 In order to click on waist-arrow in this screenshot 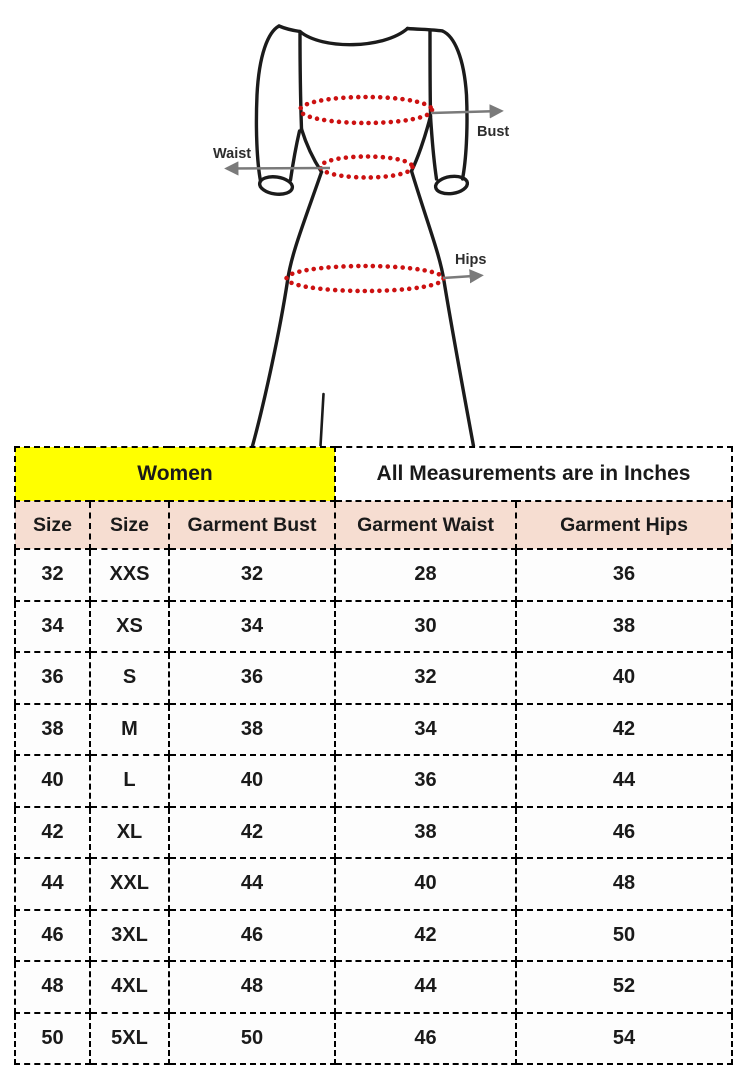, I will do `click(277, 168)`.